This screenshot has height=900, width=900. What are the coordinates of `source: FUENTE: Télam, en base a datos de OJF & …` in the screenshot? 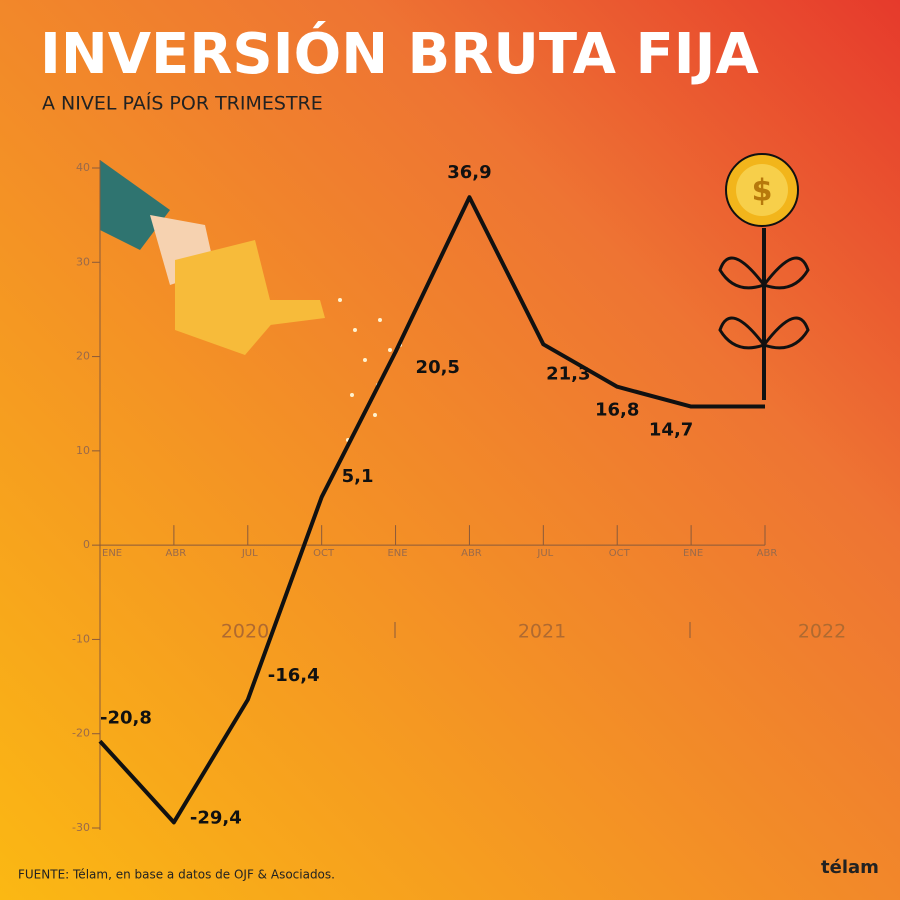 It's located at (176, 875).